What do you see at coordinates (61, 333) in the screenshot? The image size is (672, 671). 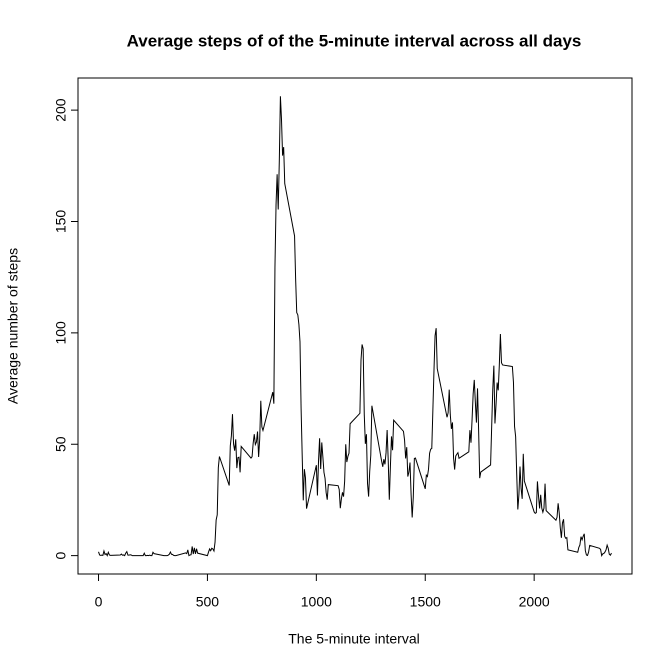 I see `y-tick-label: 100` at bounding box center [61, 333].